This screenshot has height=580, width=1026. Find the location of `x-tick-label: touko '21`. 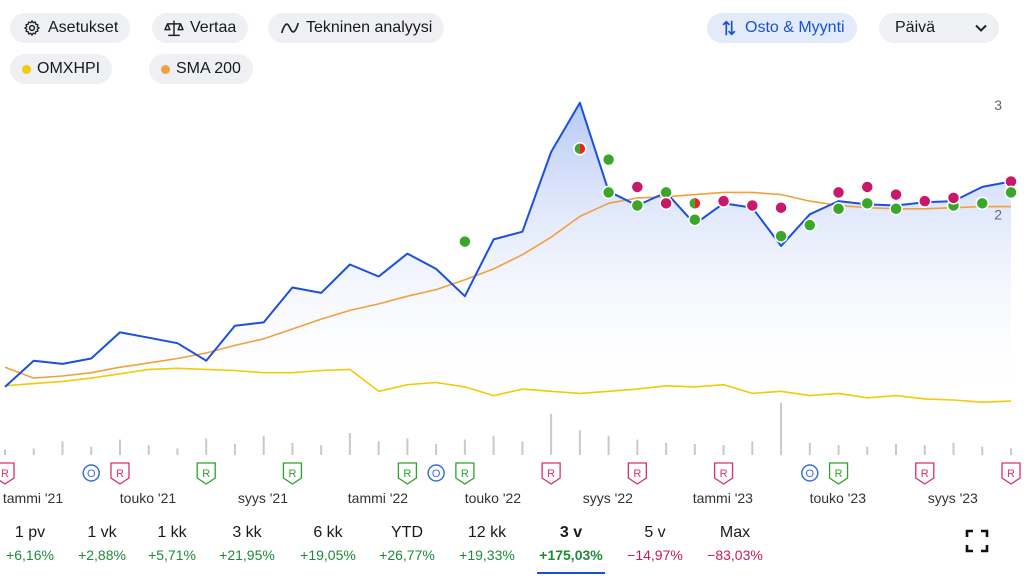

x-tick-label: touko '21 is located at coordinates (148, 498).